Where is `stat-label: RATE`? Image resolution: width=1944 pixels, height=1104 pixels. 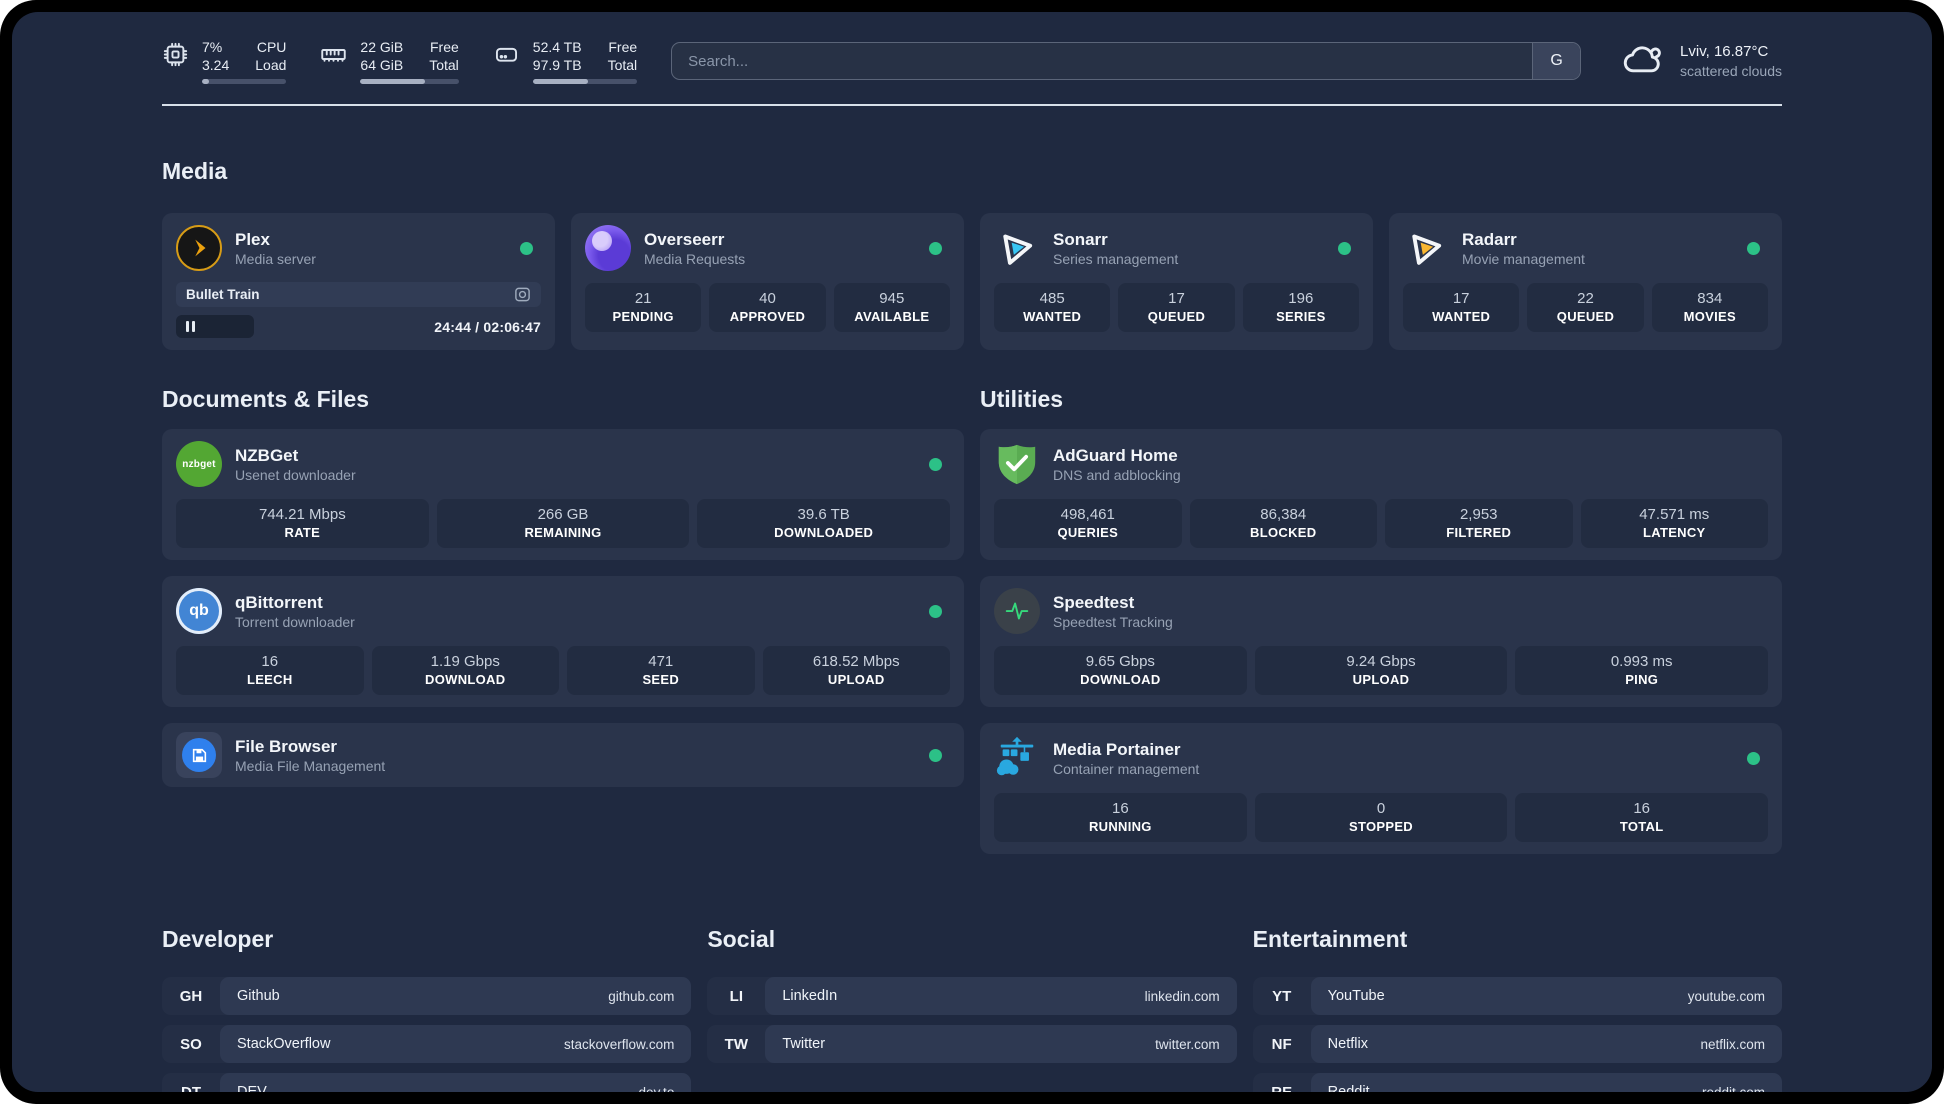
stat-label: RATE is located at coordinates (302, 532).